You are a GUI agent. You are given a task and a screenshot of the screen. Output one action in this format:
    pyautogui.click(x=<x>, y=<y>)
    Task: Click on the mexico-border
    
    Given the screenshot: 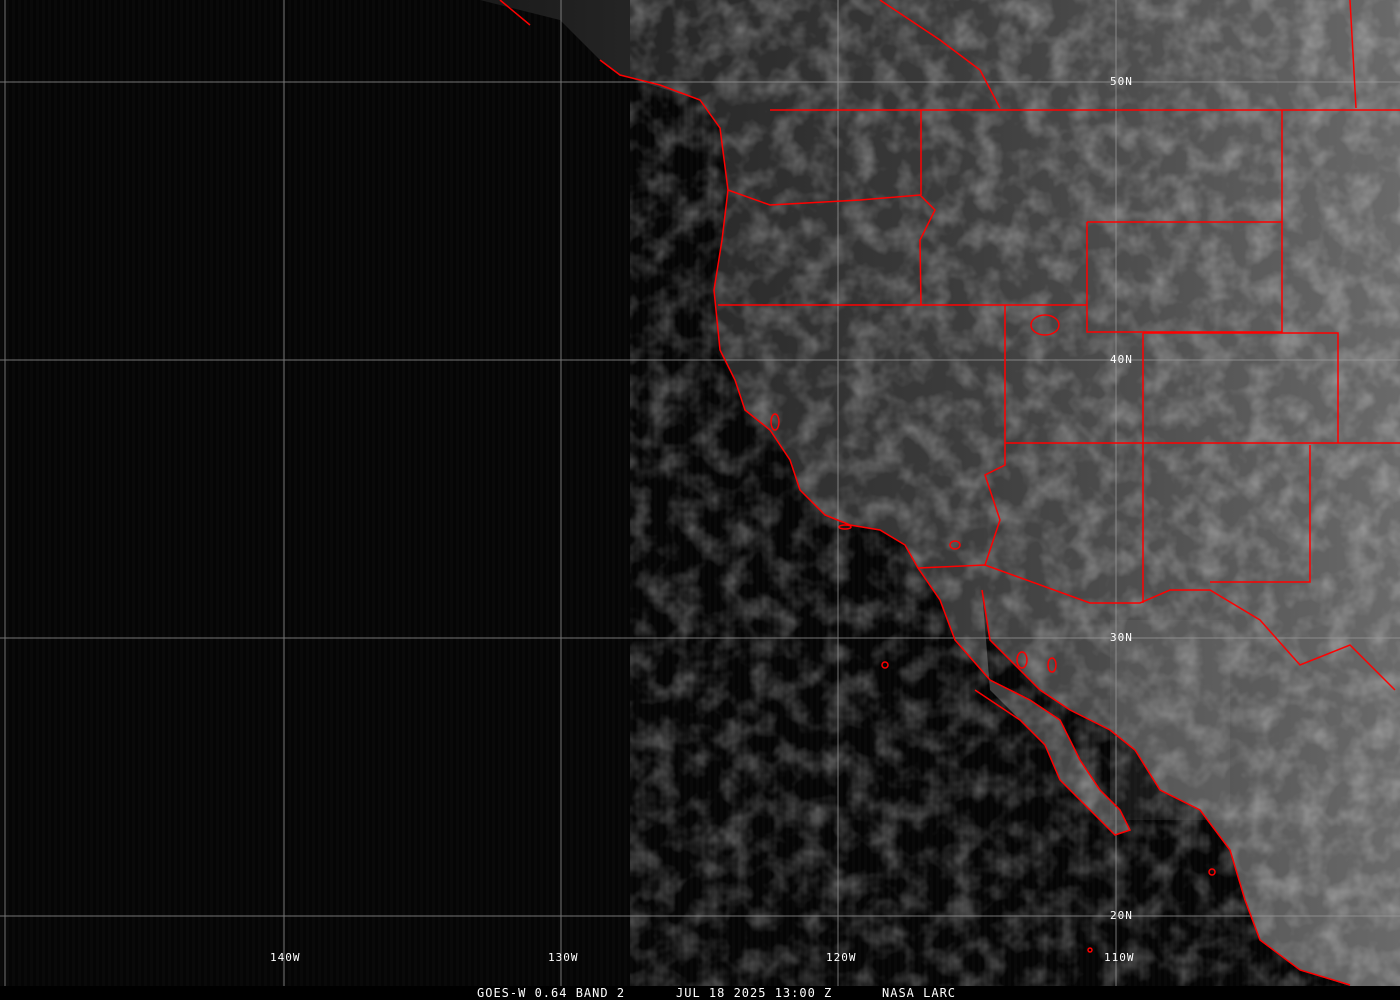 What is the action you would take?
    pyautogui.click(x=1156, y=627)
    